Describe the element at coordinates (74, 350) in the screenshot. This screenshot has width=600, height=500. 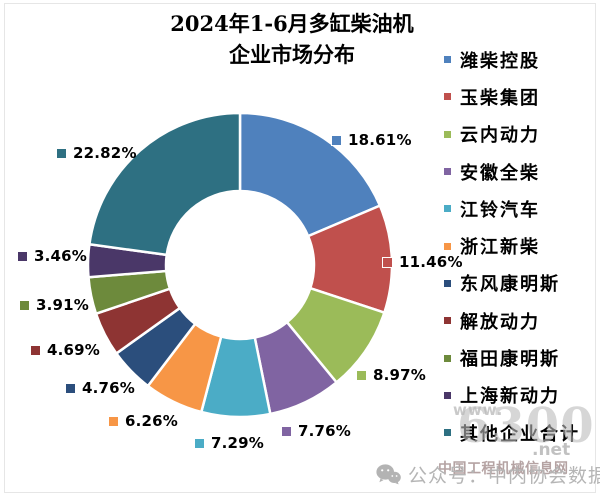
I see `slice-label-text-jiefang: 4.69%` at that location.